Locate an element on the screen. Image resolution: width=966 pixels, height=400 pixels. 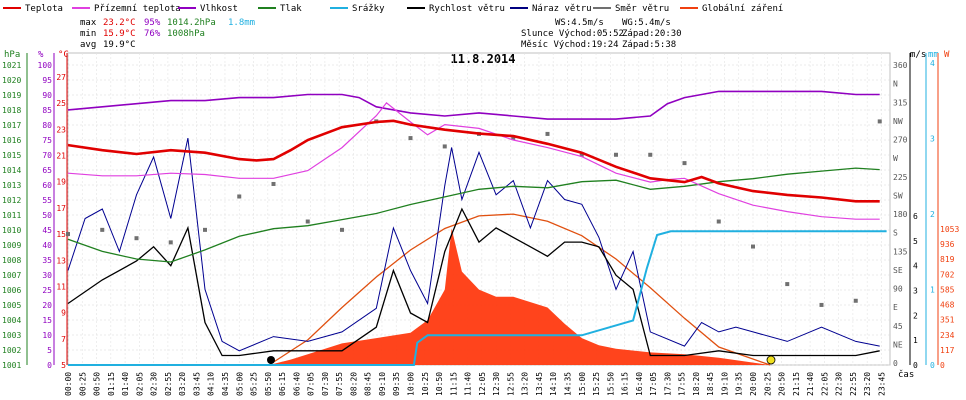
x-tick-label: 17:55 is located at coordinates (682, 384).